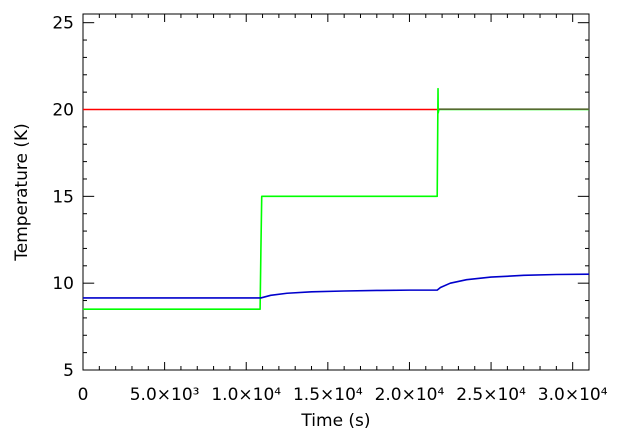 The height and width of the screenshot is (435, 640). What do you see at coordinates (22, 192) in the screenshot?
I see `y-axis-label: Temperature (K)` at bounding box center [22, 192].